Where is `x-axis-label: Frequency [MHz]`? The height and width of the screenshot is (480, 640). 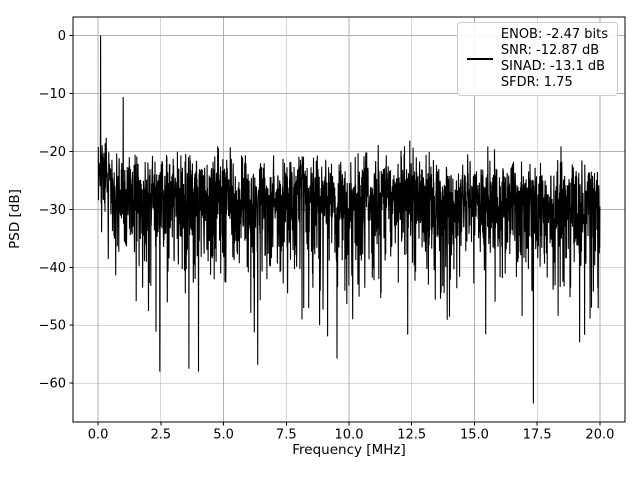 x-axis-label: Frequency [MHz] is located at coordinates (349, 450).